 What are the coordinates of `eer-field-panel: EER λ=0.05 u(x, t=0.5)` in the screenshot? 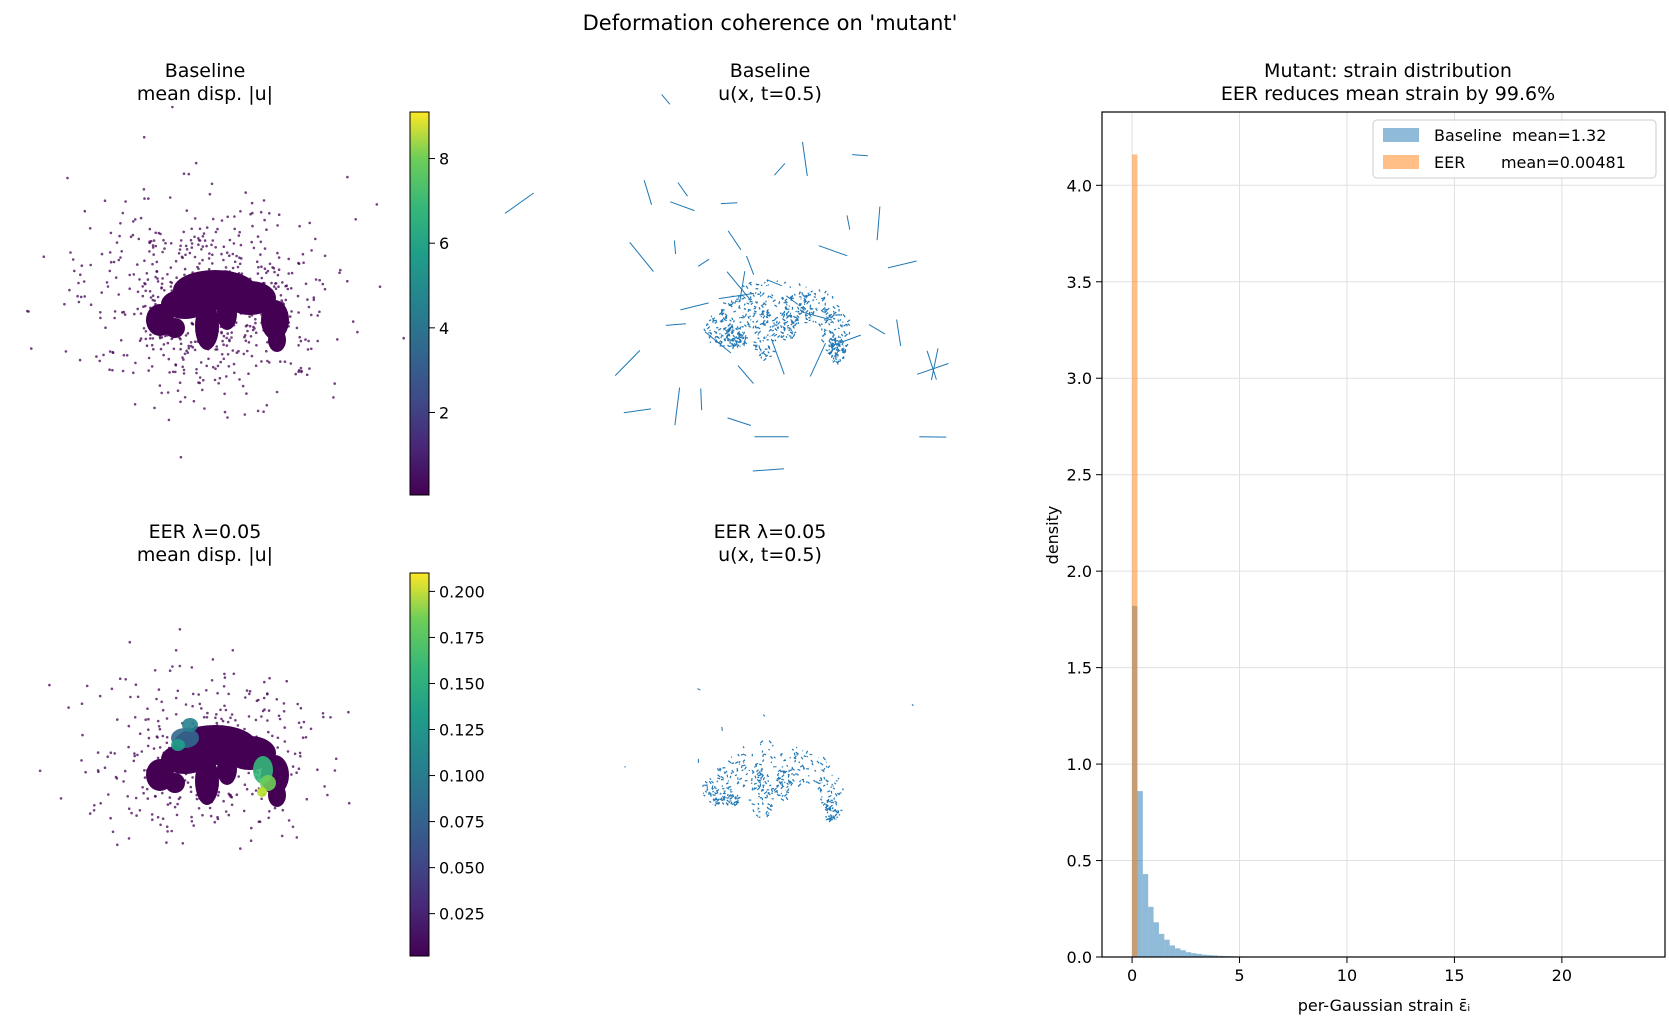 It's located at (769, 672).